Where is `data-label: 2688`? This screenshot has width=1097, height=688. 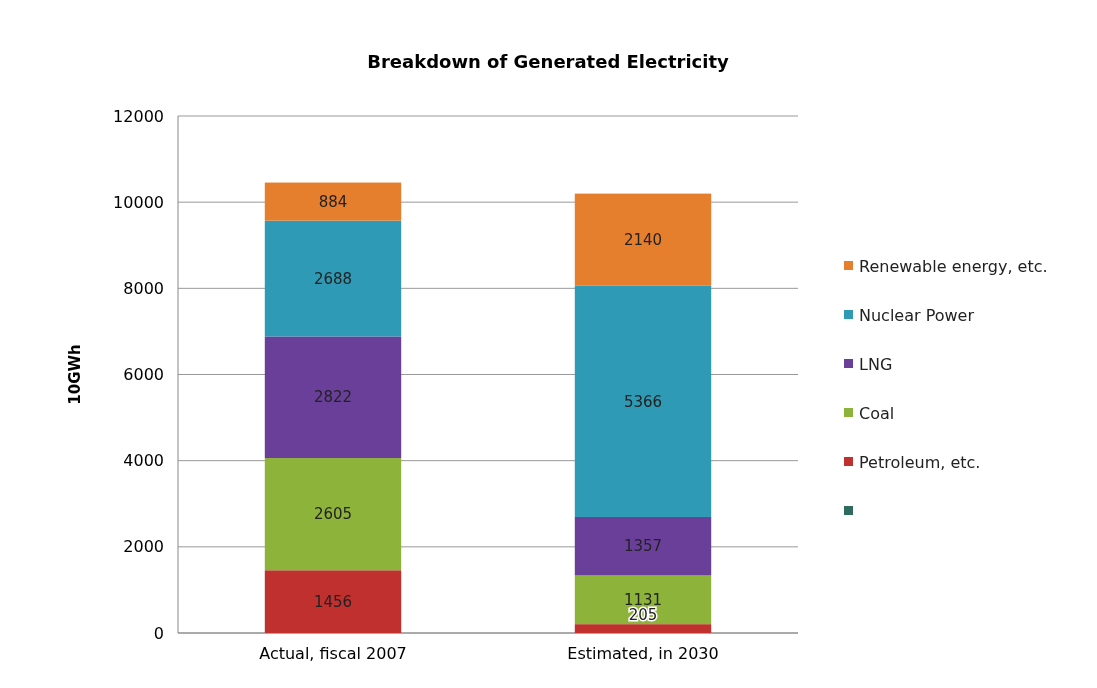
data-label: 2688 is located at coordinates (333, 278).